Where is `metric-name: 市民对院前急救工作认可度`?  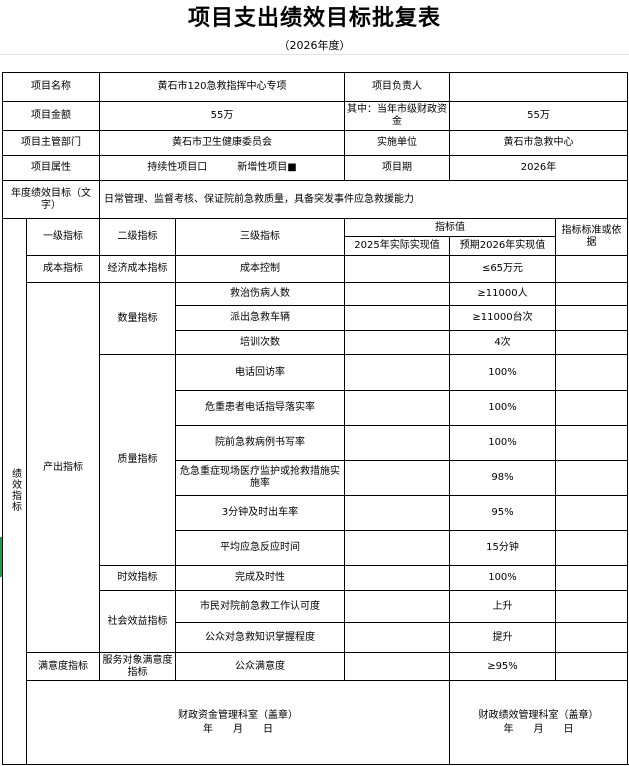
metric-name: 市民对院前急救工作认可度 is located at coordinates (260, 606).